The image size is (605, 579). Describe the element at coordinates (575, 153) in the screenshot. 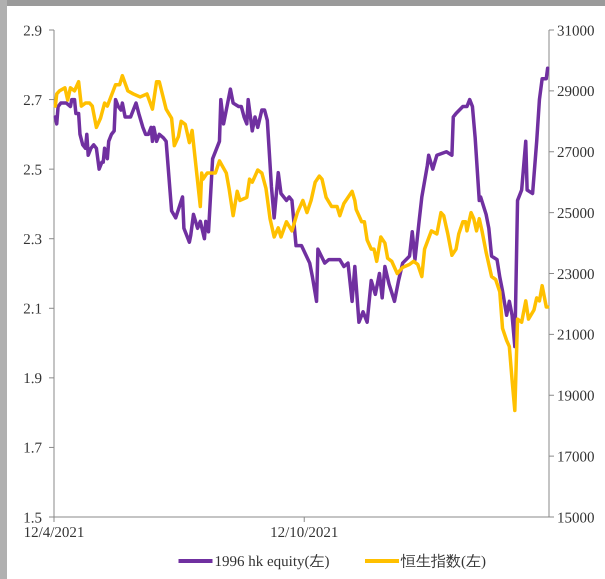

I see `y2-tick-label: 27000` at that location.